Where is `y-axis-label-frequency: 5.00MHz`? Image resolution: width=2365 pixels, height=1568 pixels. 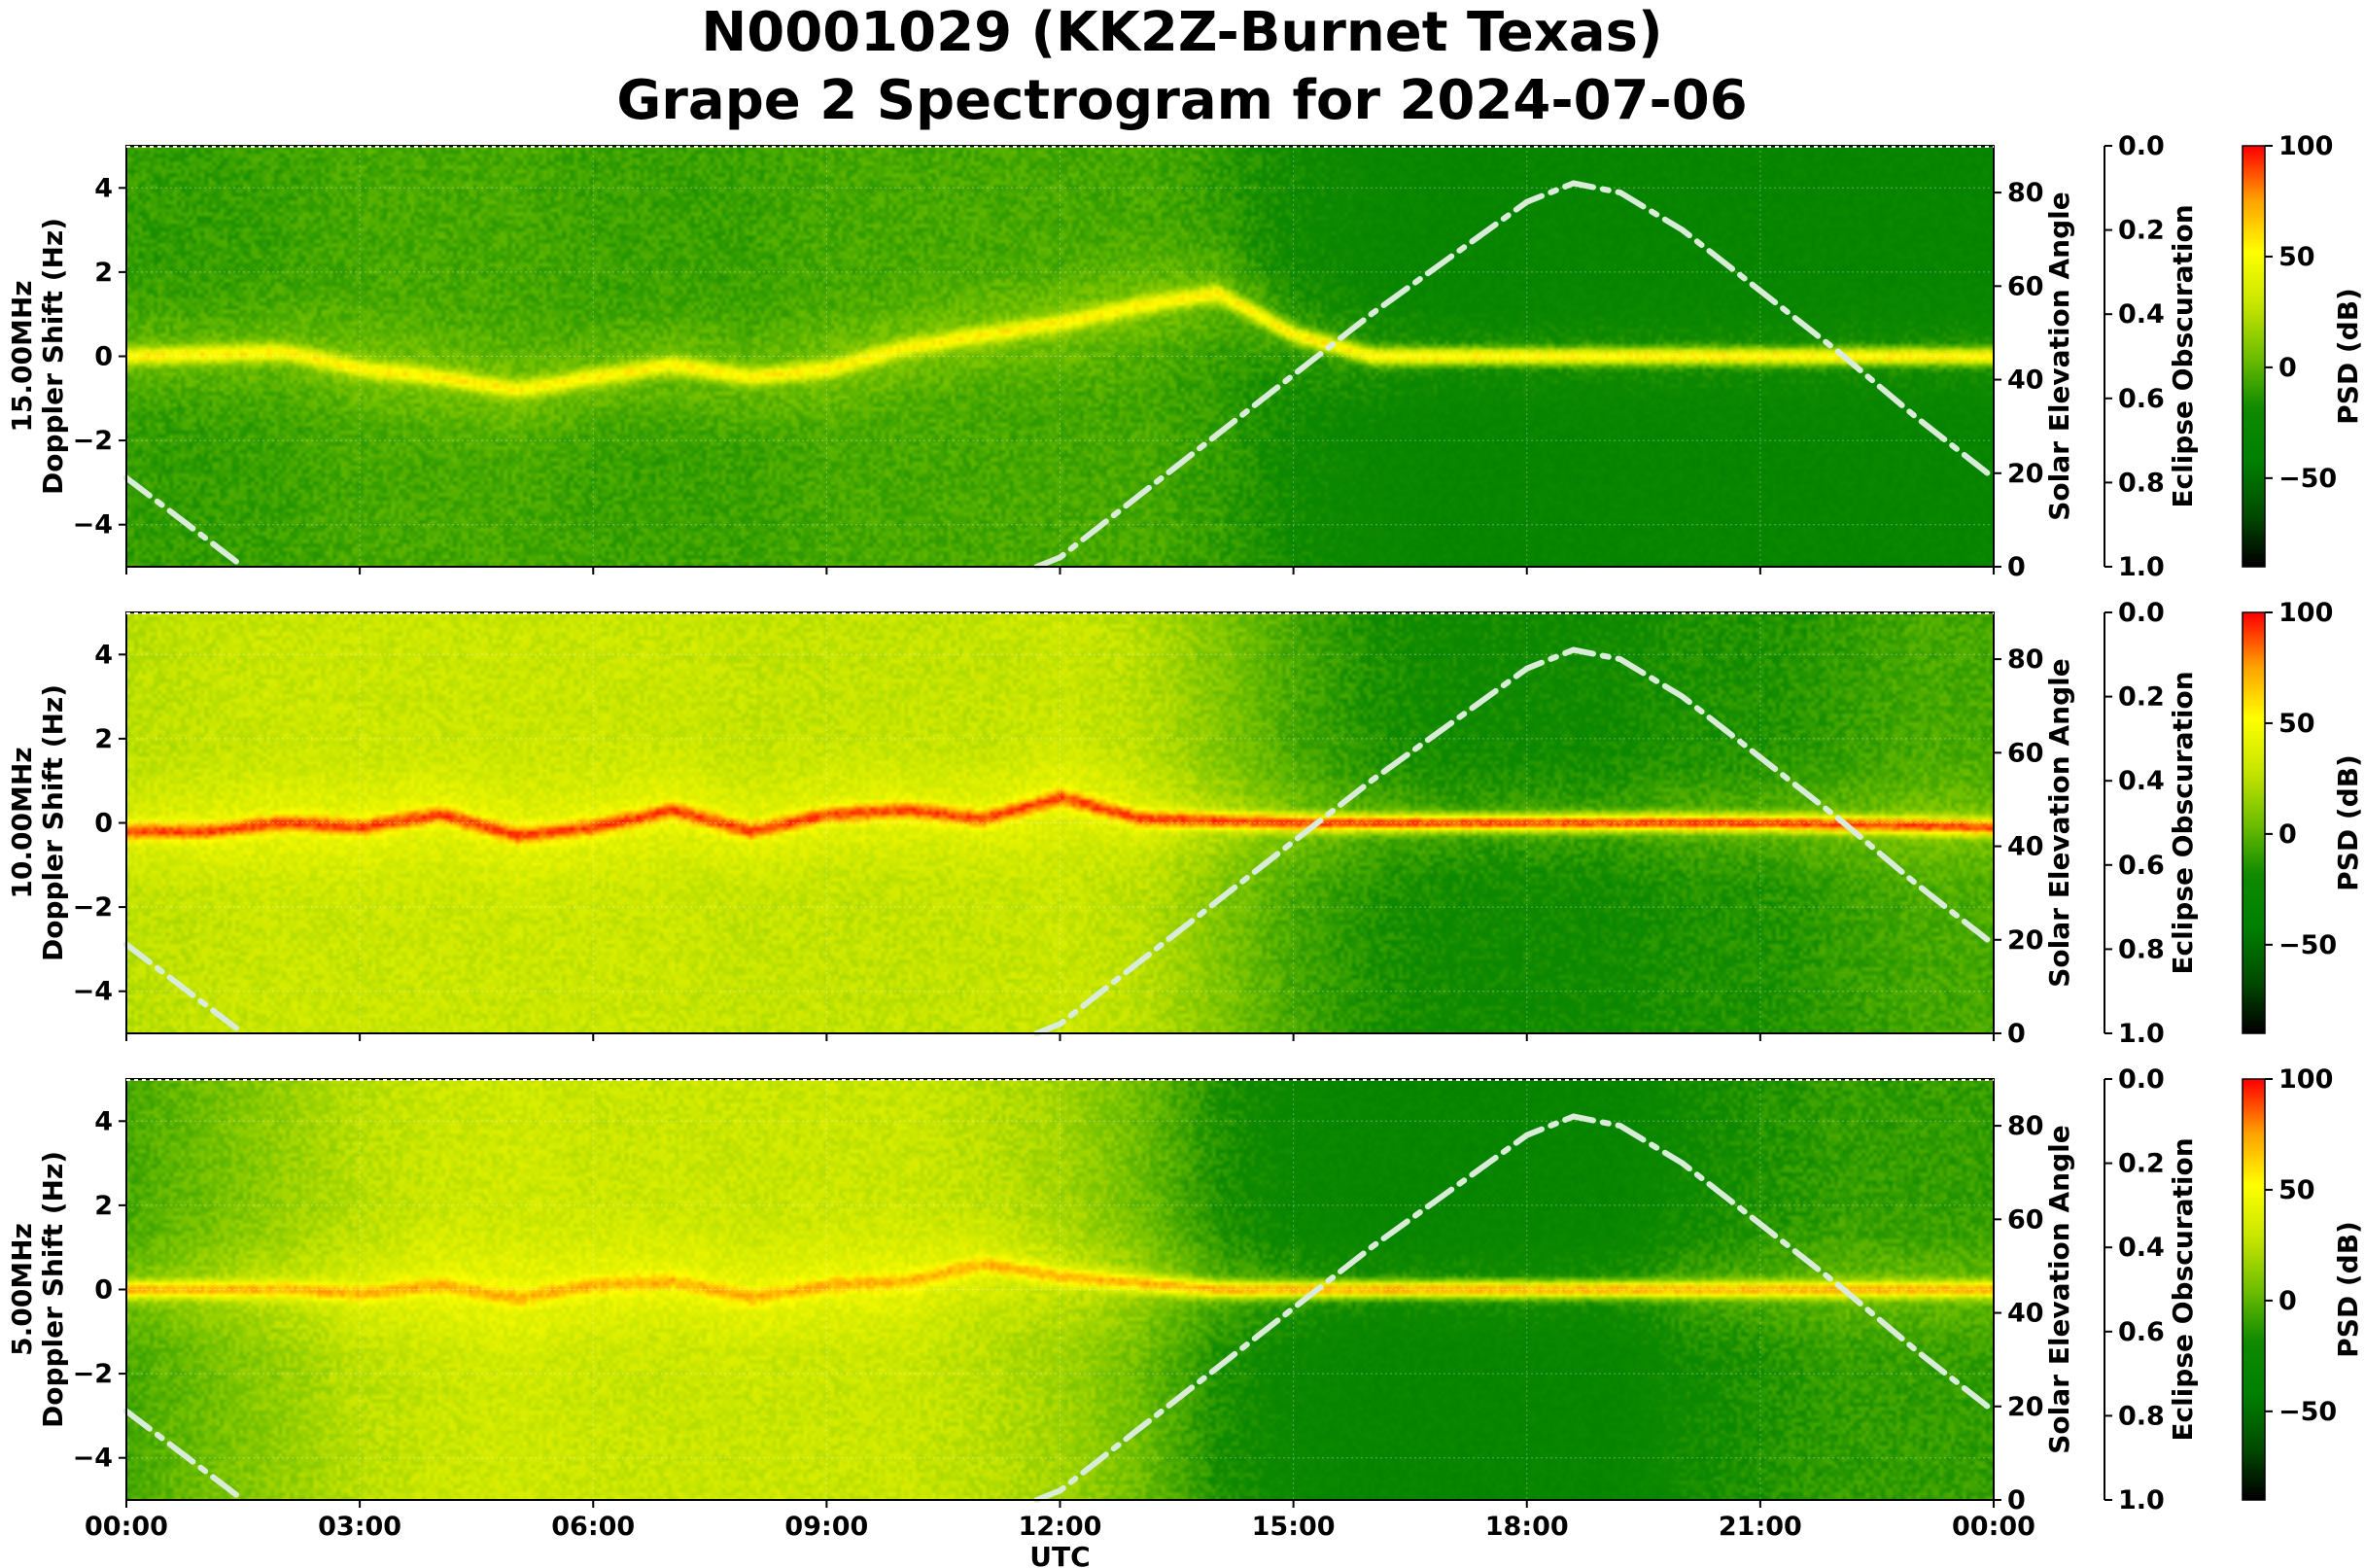
y-axis-label-frequency: 5.00MHz is located at coordinates (22, 1289).